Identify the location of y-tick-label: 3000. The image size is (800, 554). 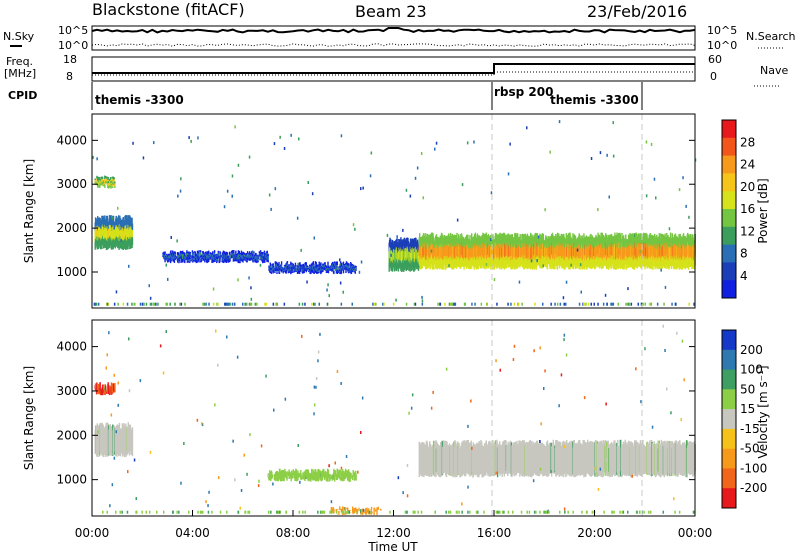
(71, 184).